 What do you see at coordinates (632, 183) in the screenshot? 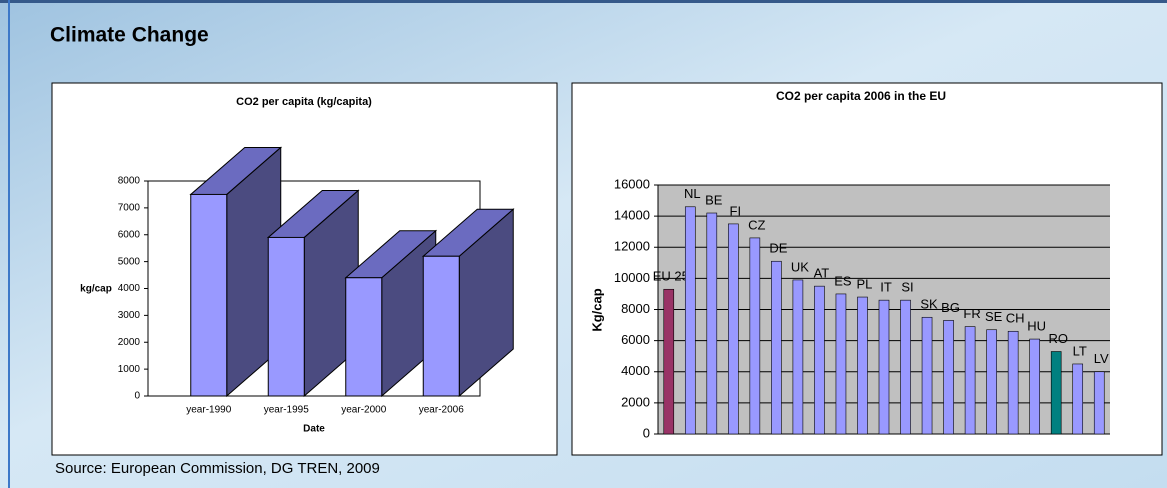
I see `y-tick-label: 16000` at bounding box center [632, 183].